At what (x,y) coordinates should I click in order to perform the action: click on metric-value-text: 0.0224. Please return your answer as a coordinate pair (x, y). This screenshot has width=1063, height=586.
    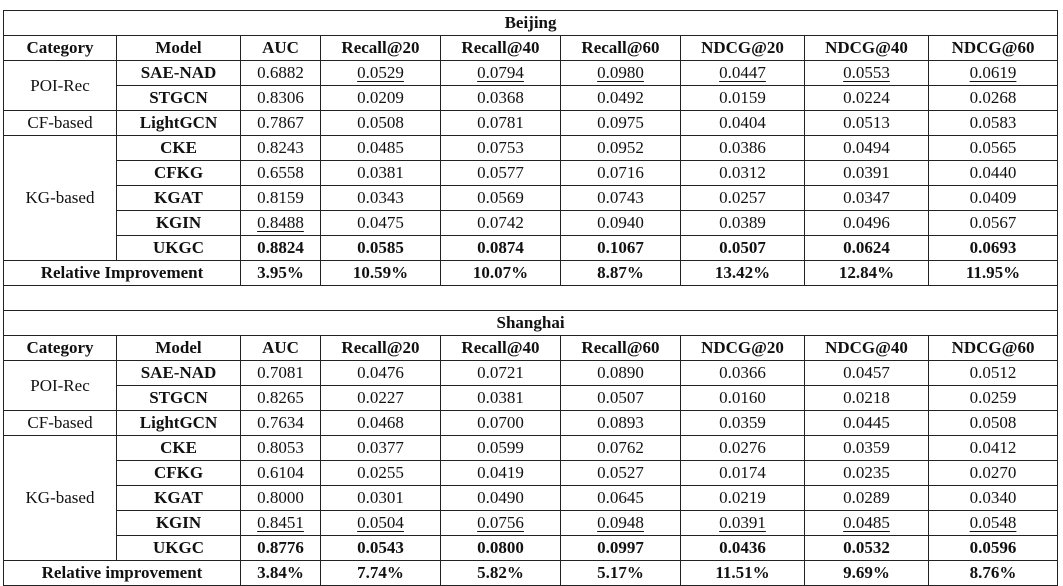
    Looking at the image, I should click on (866, 97).